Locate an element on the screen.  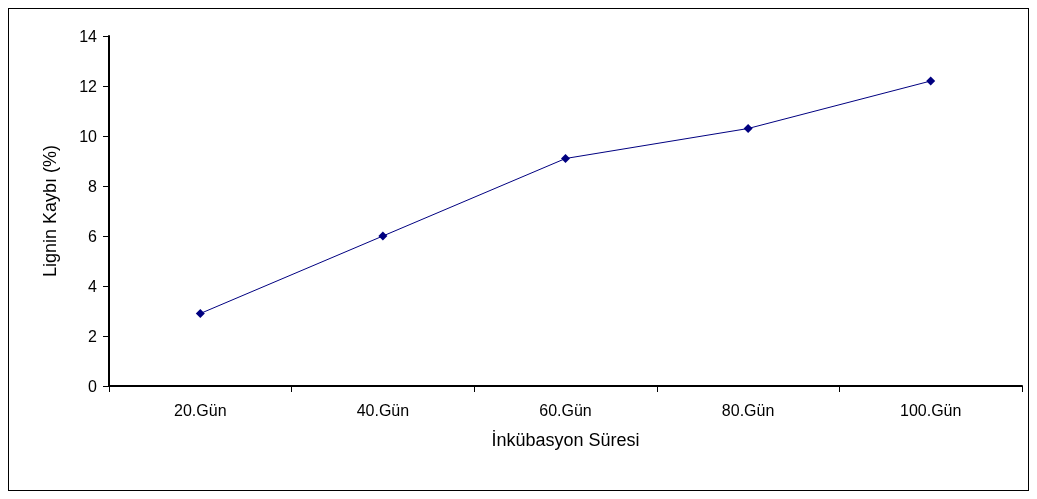
x-tick-label: 20.Gün is located at coordinates (200, 410).